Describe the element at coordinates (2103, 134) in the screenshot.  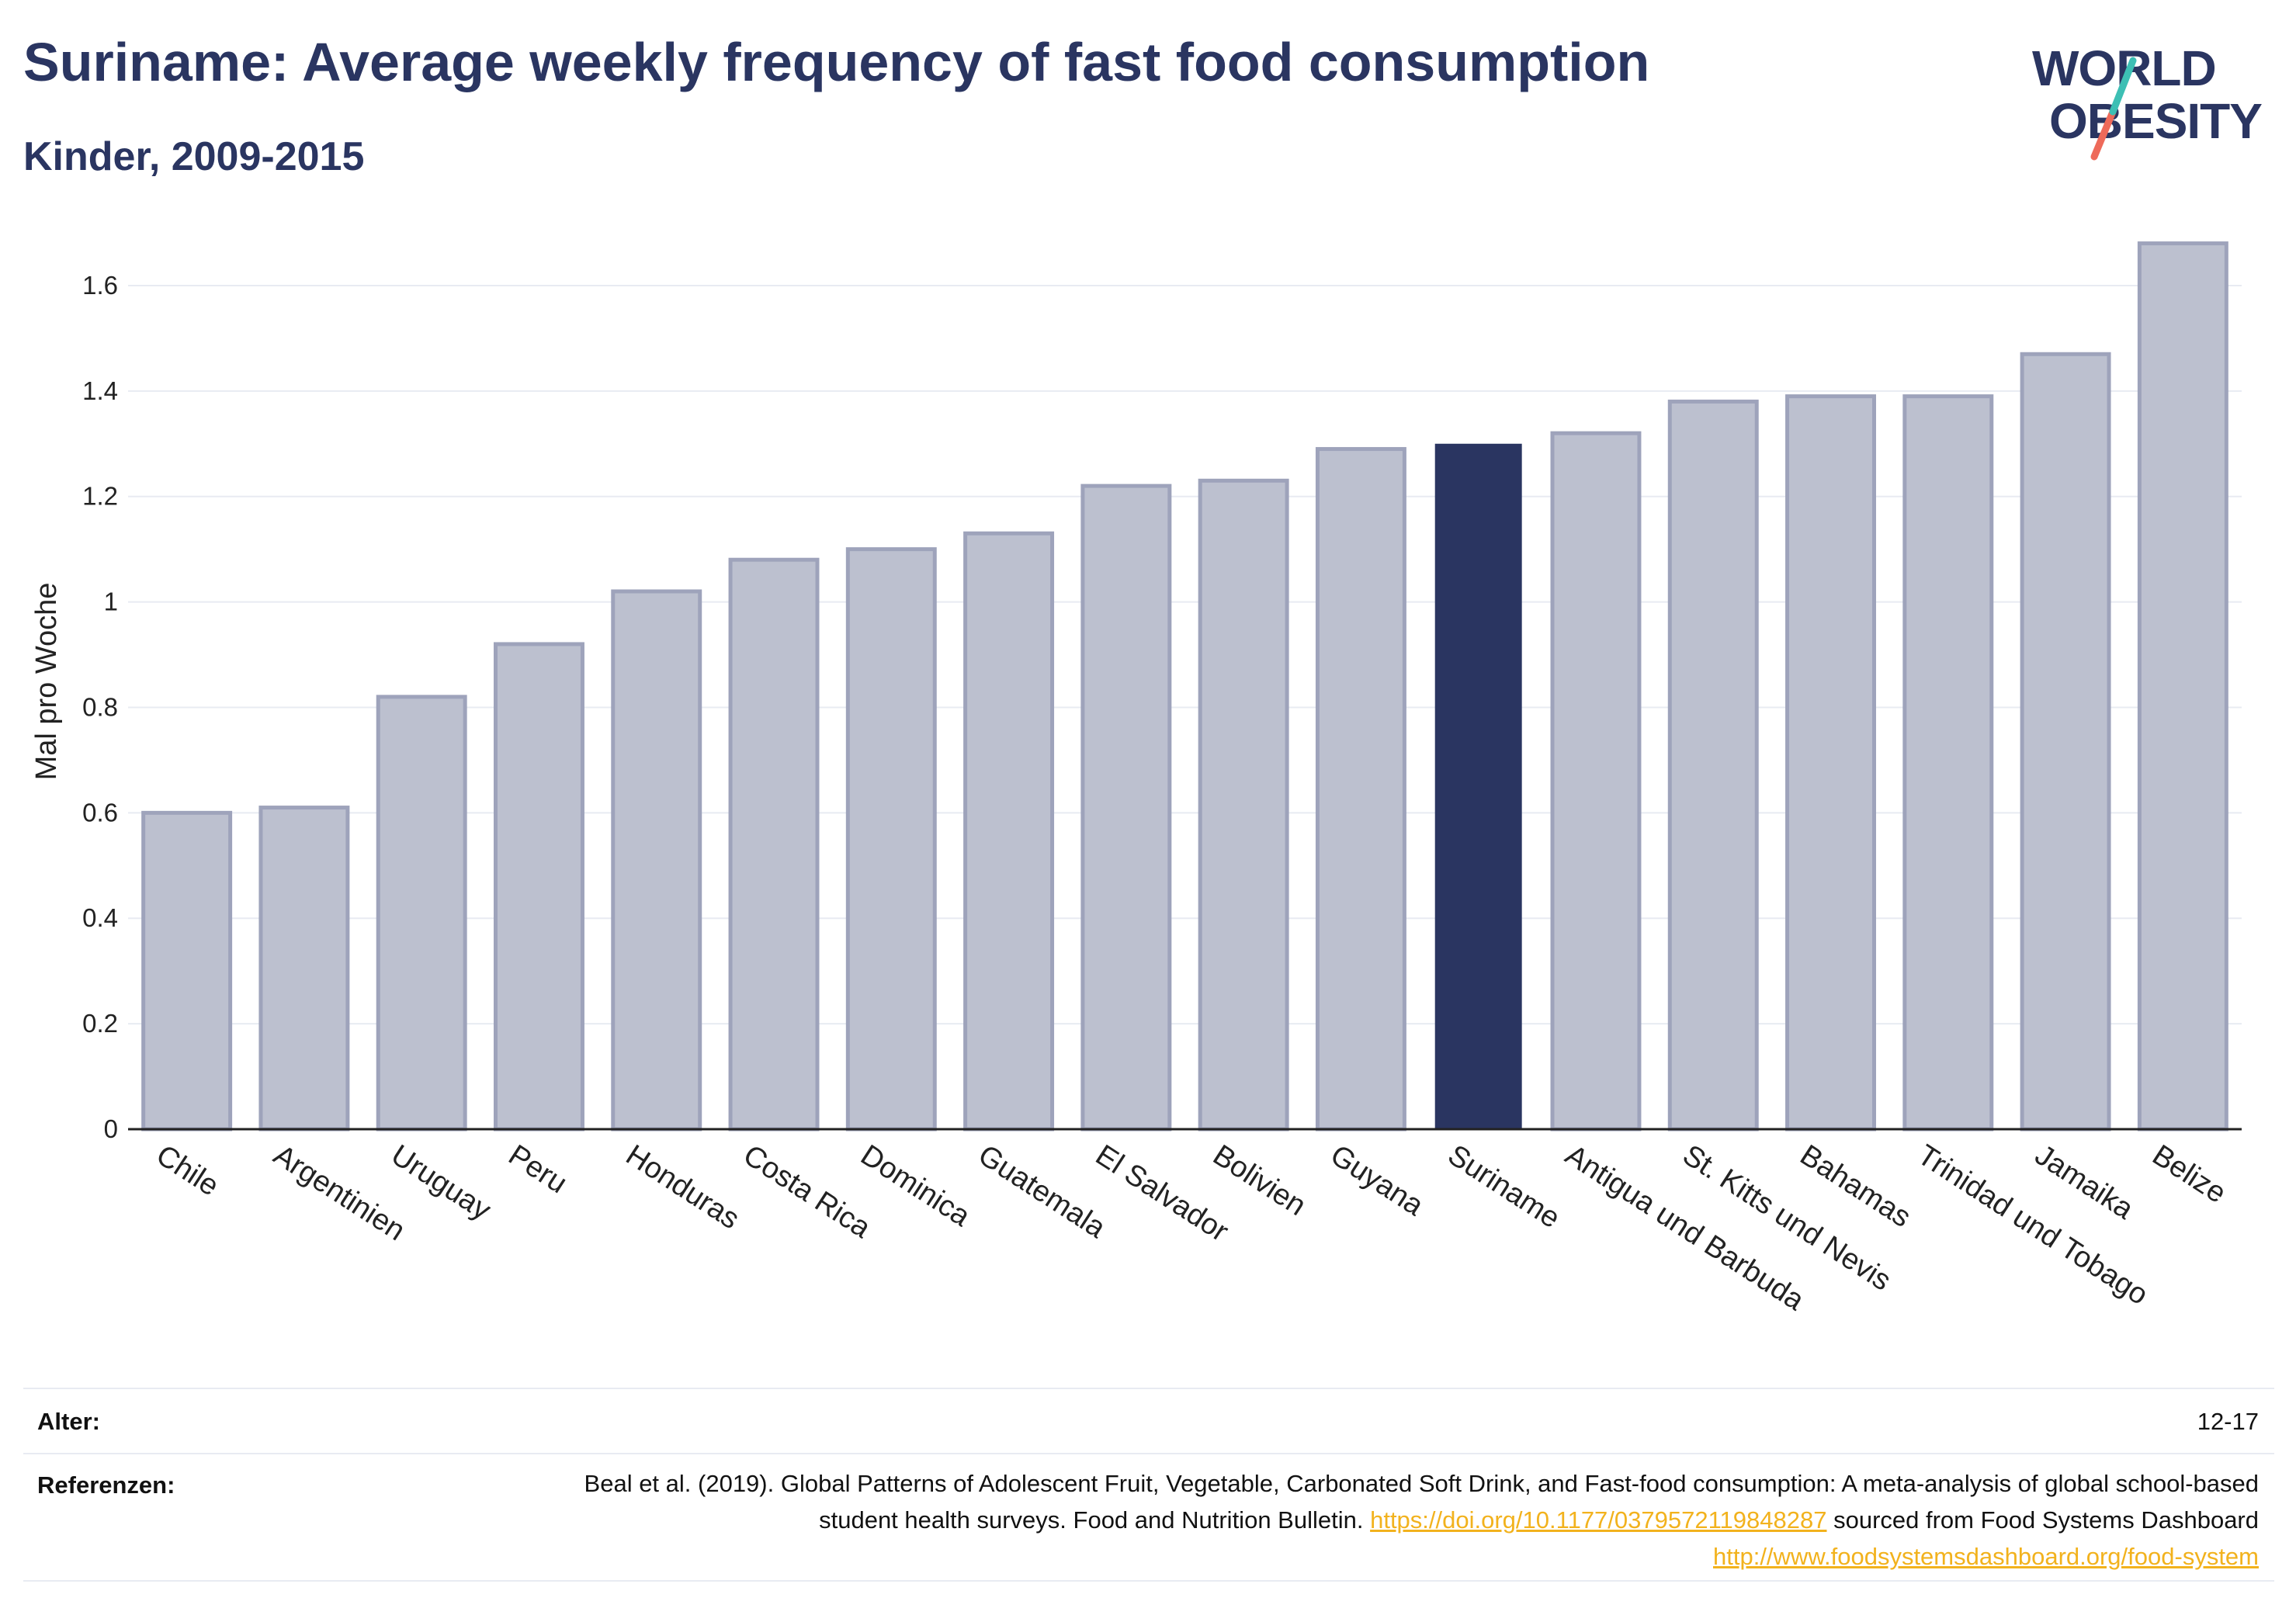
I see `logo-slash-coral` at that location.